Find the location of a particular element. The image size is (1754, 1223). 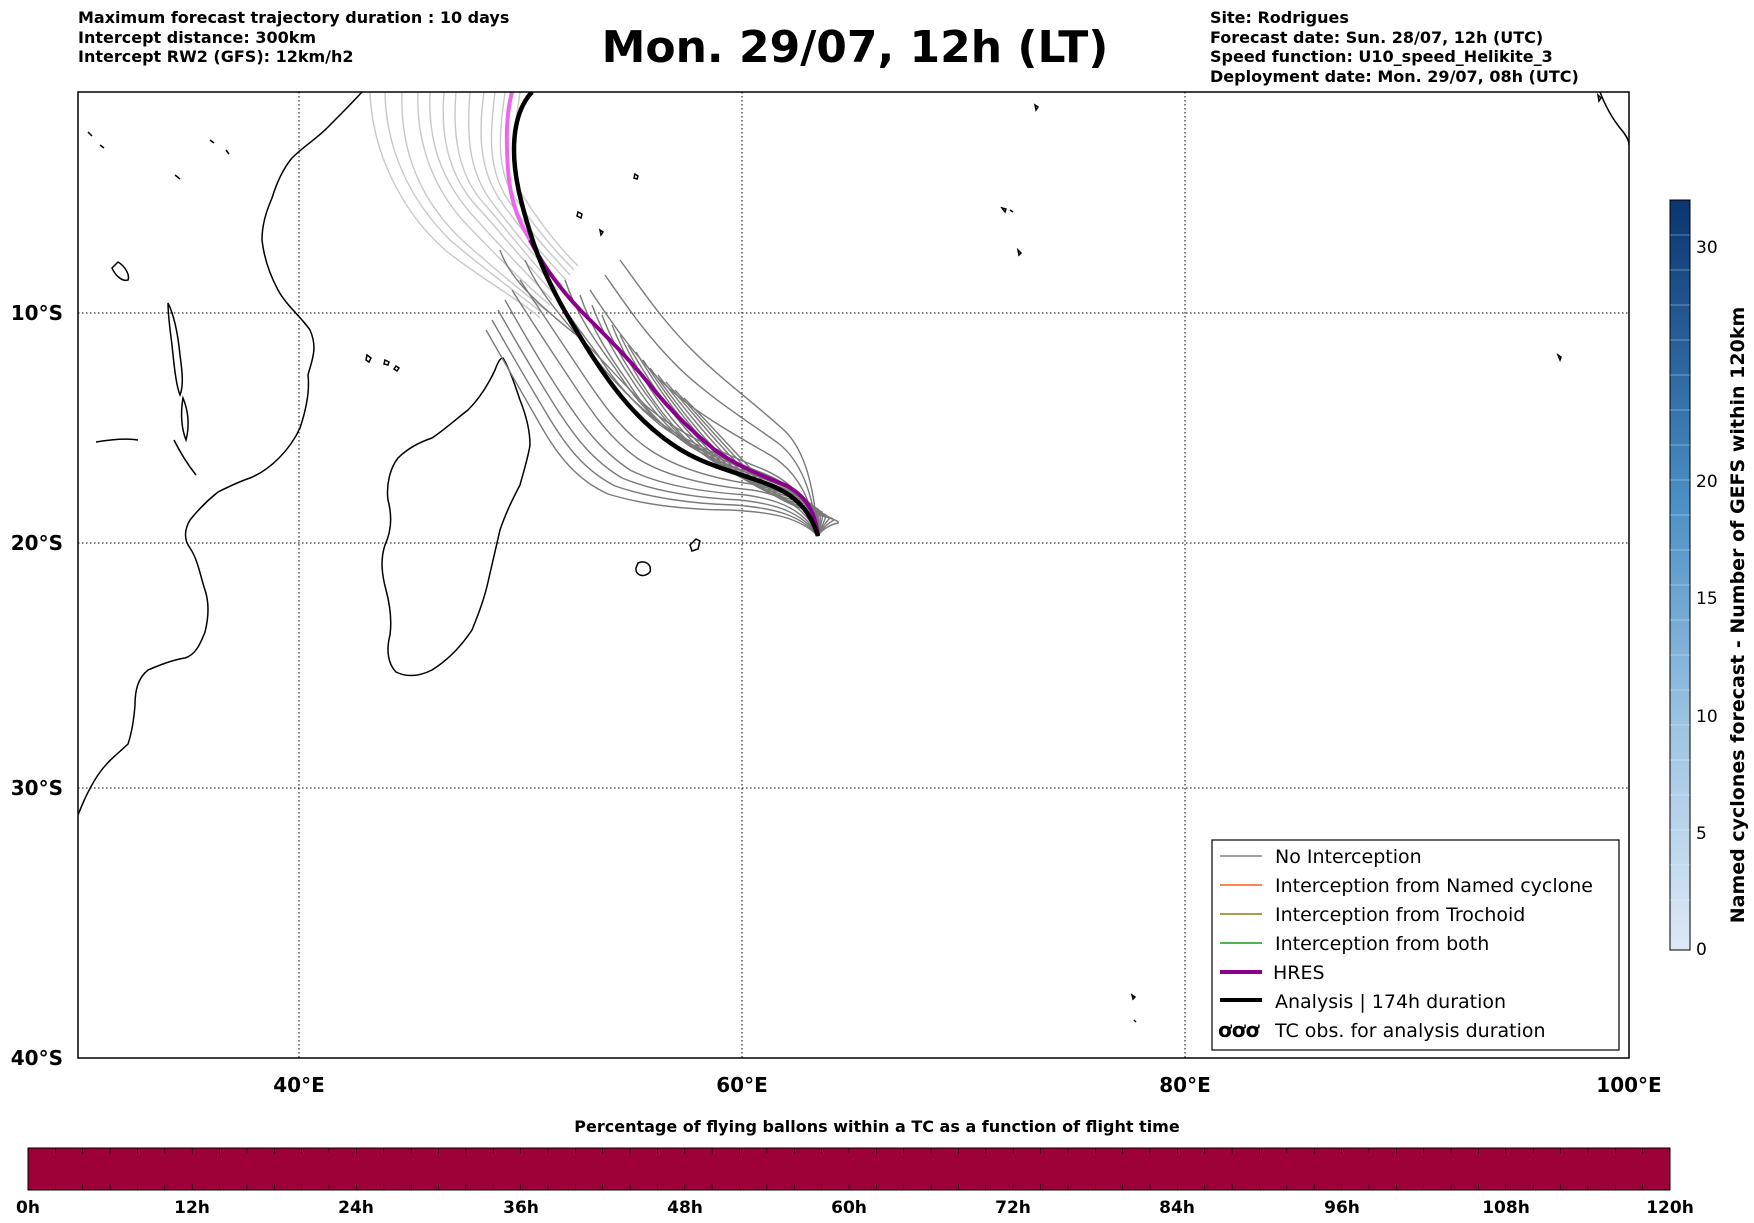

lat-label-30s: 30°S is located at coordinates (37, 788).